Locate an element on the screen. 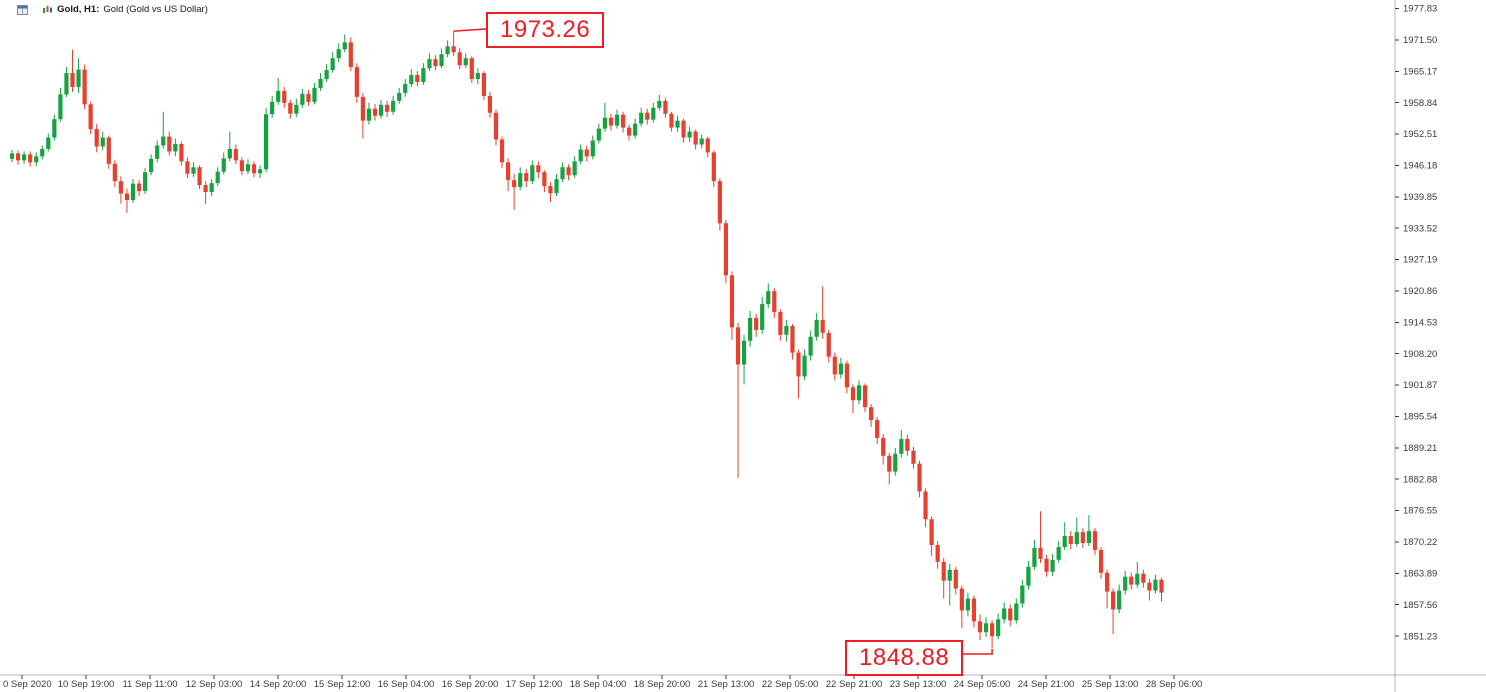 The height and width of the screenshot is (692, 1486). svg-text: 1933.52 is located at coordinates (1420, 228).